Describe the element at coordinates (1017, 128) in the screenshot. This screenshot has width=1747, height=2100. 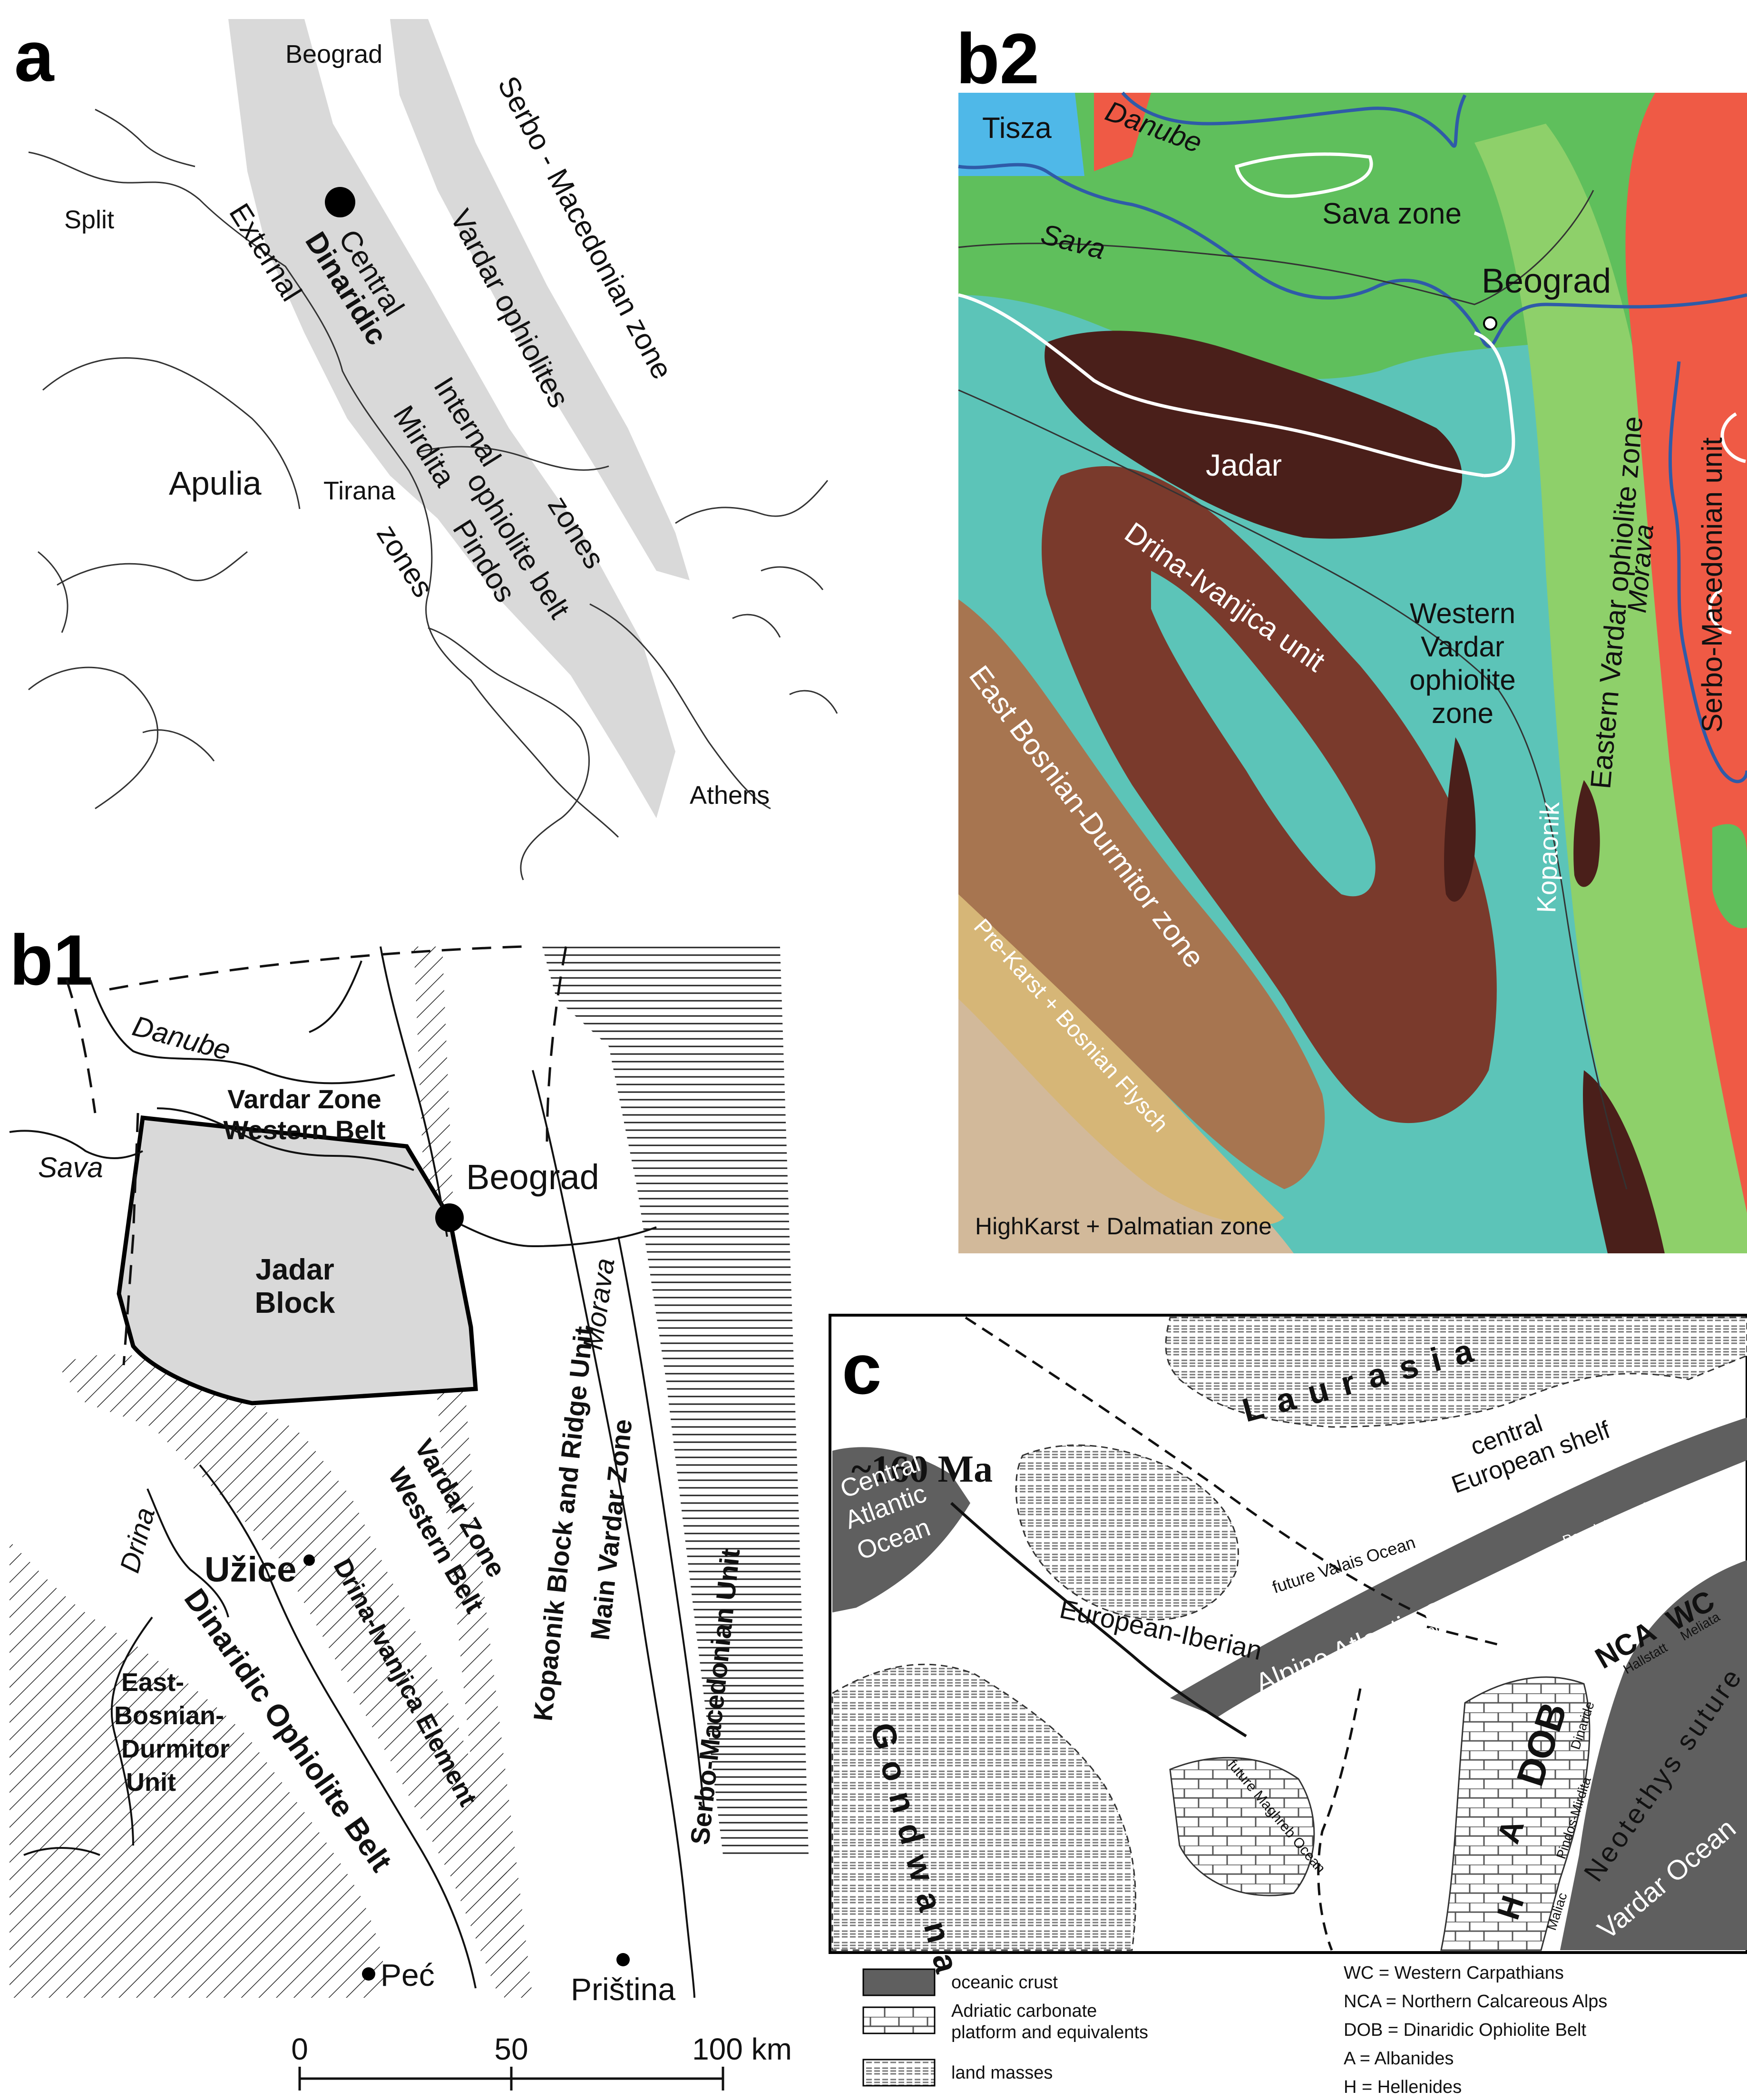
I see `label-tisza: Tisza` at that location.